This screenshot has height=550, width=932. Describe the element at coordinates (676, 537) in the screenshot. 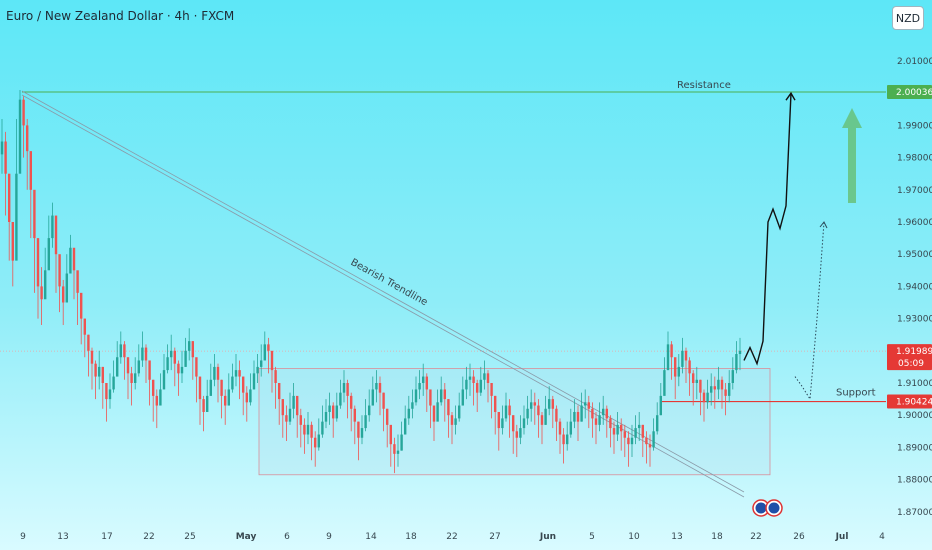

I see `x-tick-label: 13` at that location.